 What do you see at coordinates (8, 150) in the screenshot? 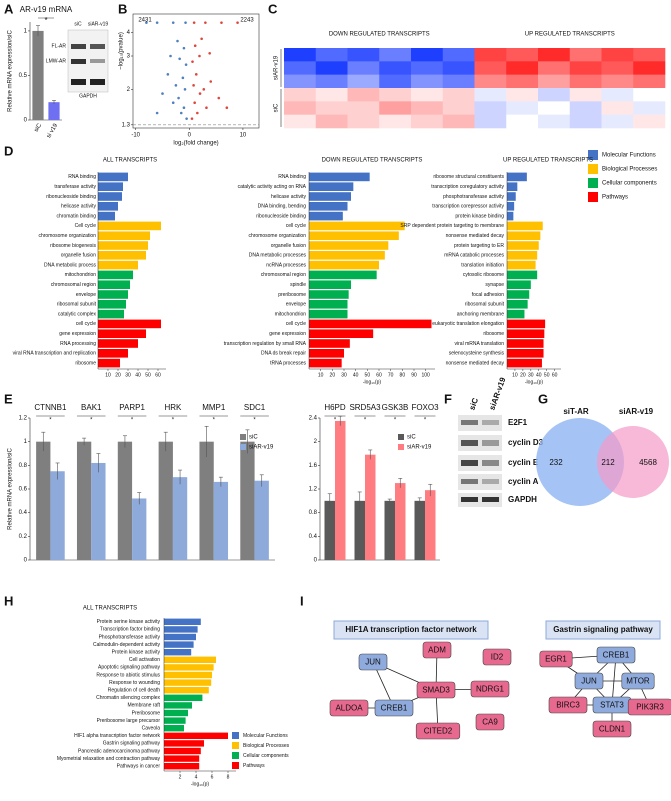
I see `panel-label: D` at bounding box center [8, 150].